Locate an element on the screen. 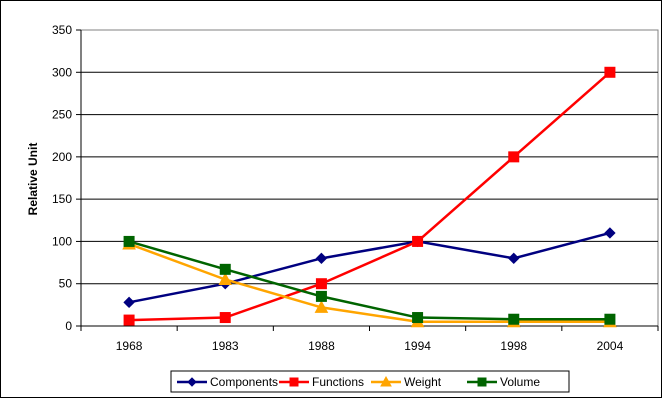 The width and height of the screenshot is (662, 399). legend-label-components: Components is located at coordinates (244, 382).